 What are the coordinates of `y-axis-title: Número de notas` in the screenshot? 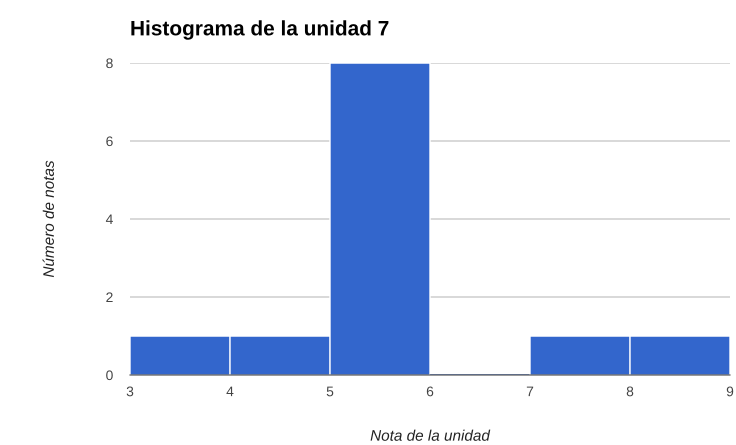 It's located at (48, 219).